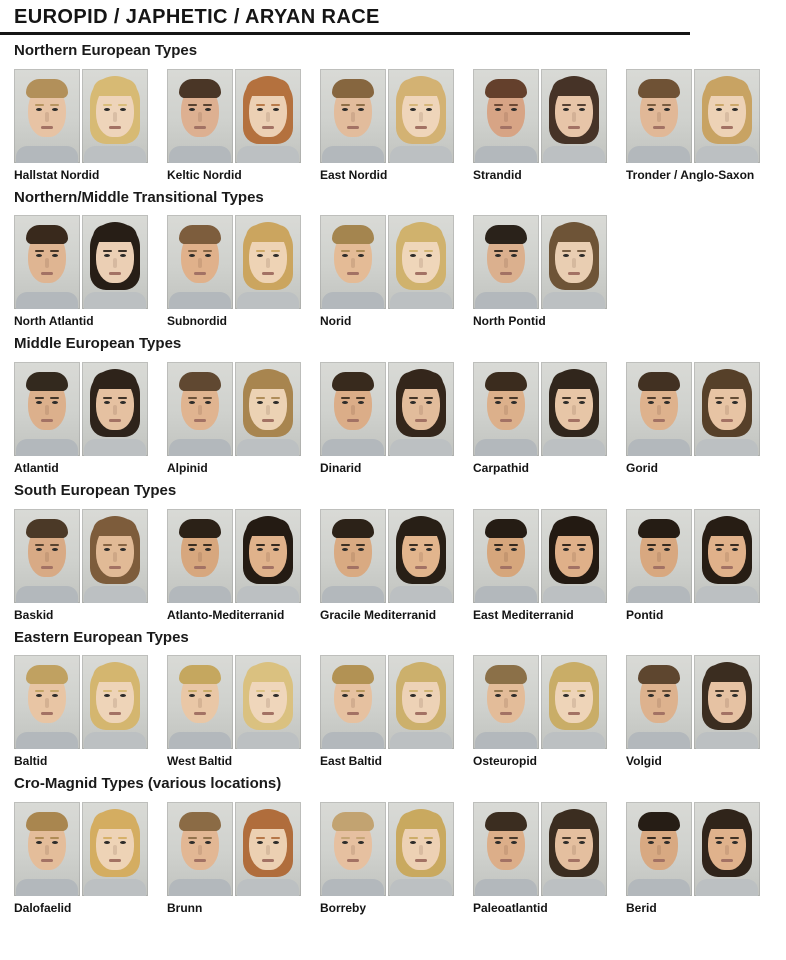  Describe the element at coordinates (540, 858) in the screenshot. I see `type-pair: Paleoatlantid` at that location.